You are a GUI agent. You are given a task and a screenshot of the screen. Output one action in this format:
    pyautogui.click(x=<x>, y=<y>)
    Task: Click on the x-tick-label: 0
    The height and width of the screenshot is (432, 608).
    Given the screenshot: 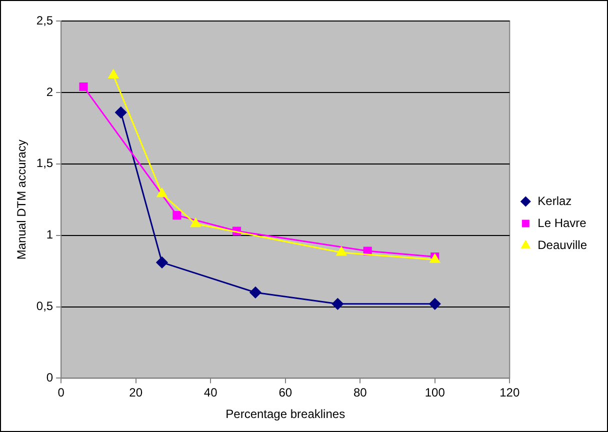 What is the action you would take?
    pyautogui.click(x=61, y=393)
    